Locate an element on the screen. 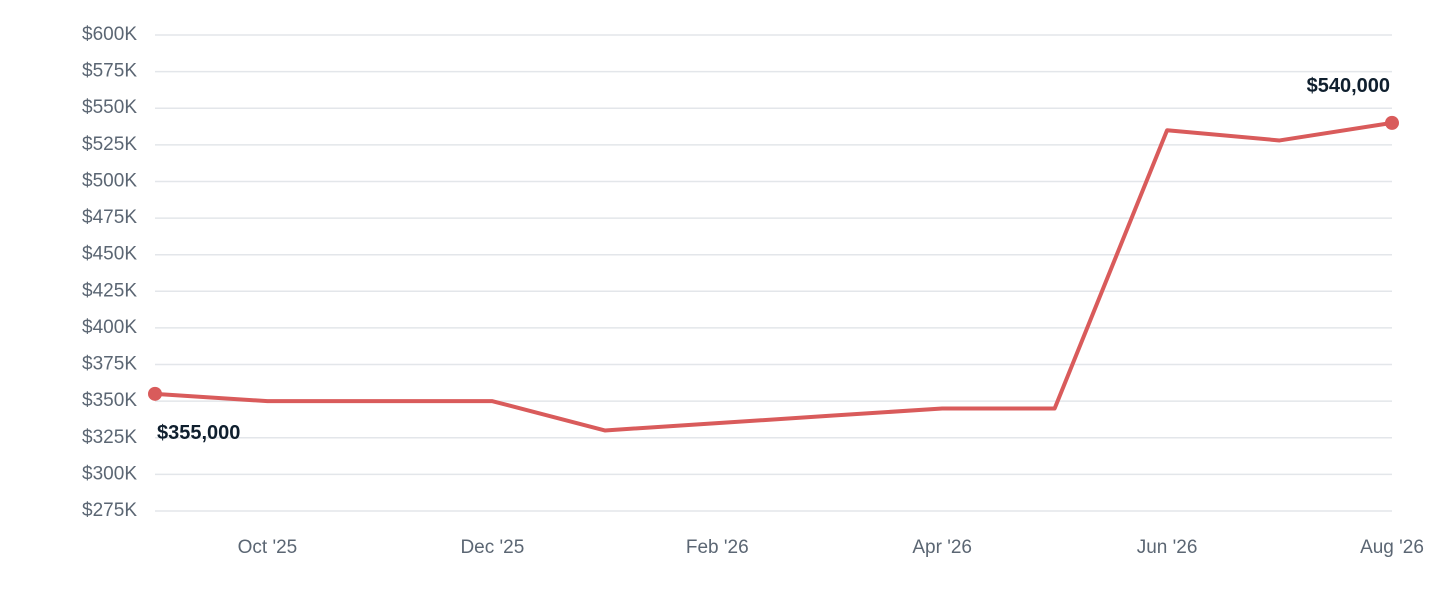  y-tick-label: $325K is located at coordinates (109, 437).